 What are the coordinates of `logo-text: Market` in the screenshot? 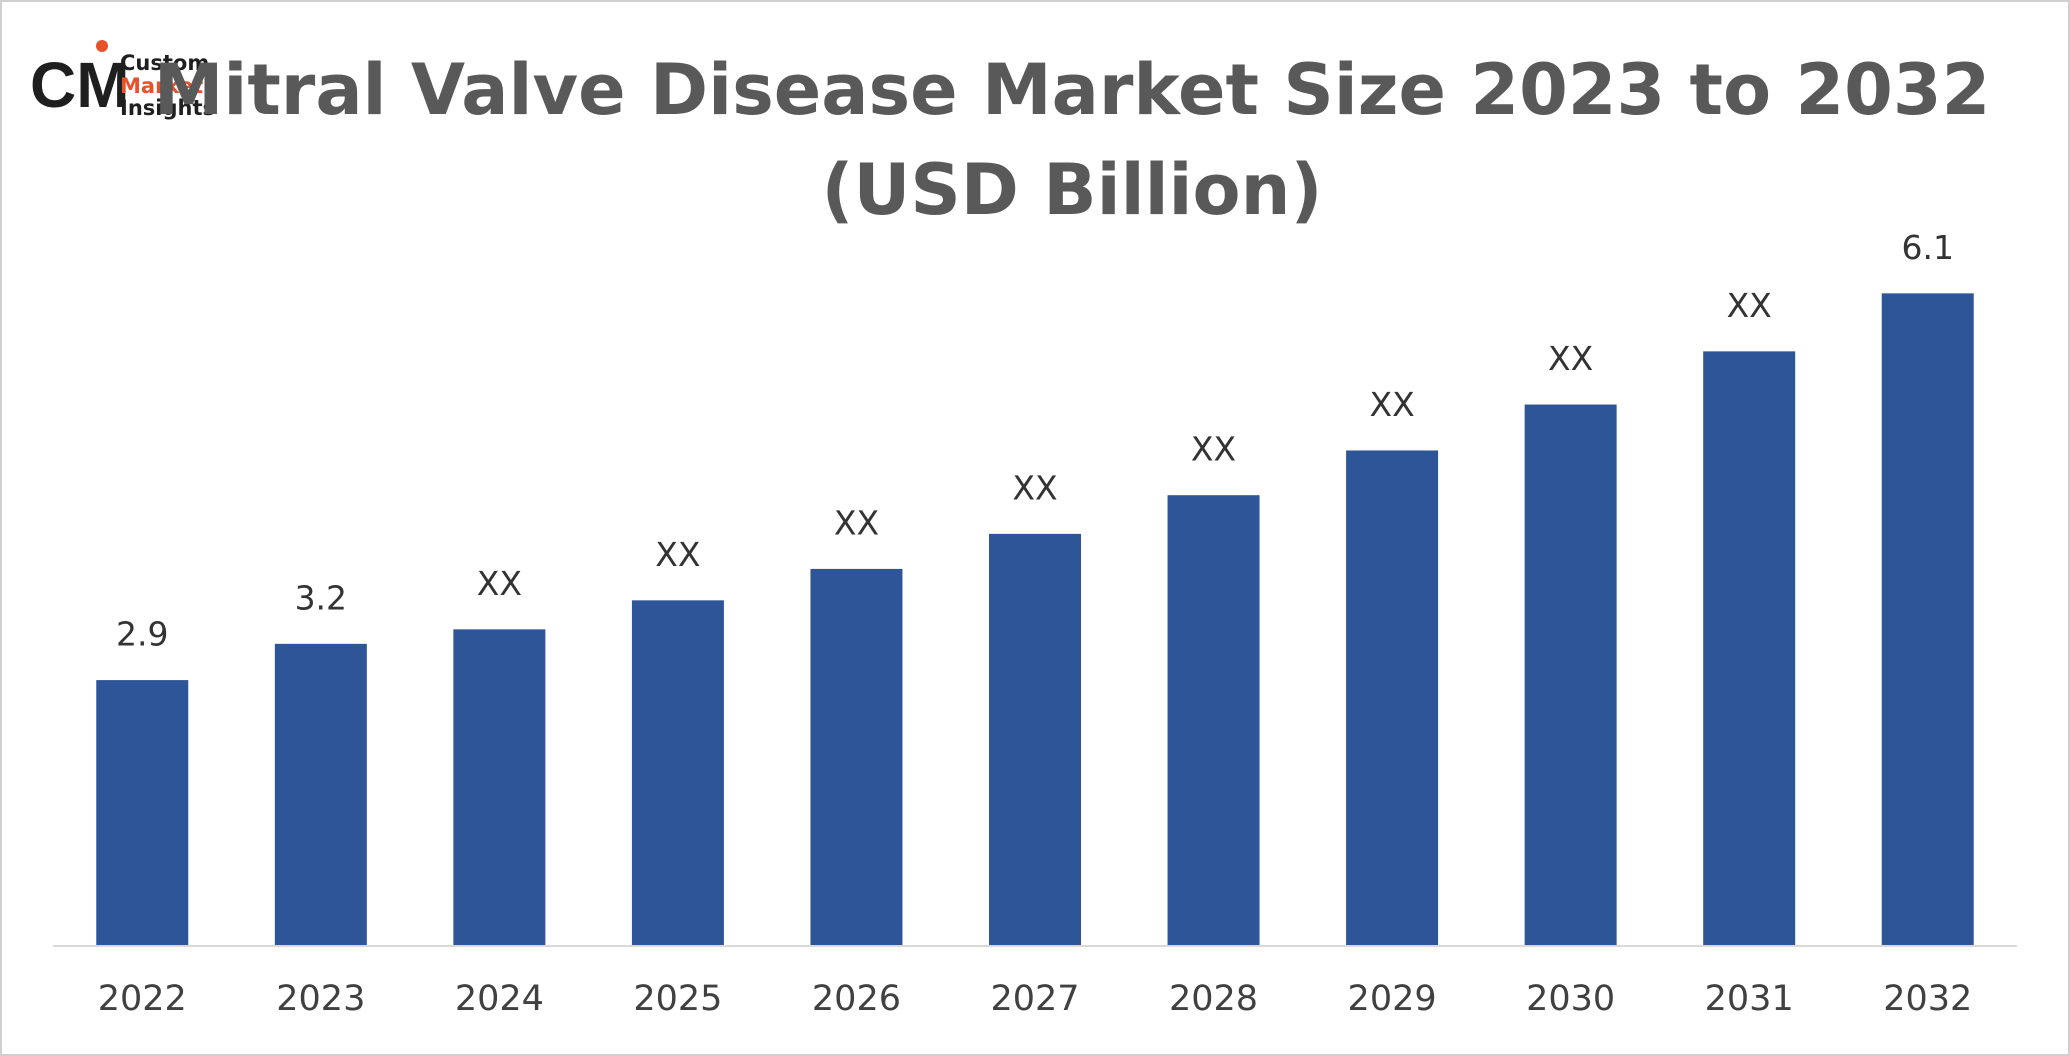 It's located at (161, 86).